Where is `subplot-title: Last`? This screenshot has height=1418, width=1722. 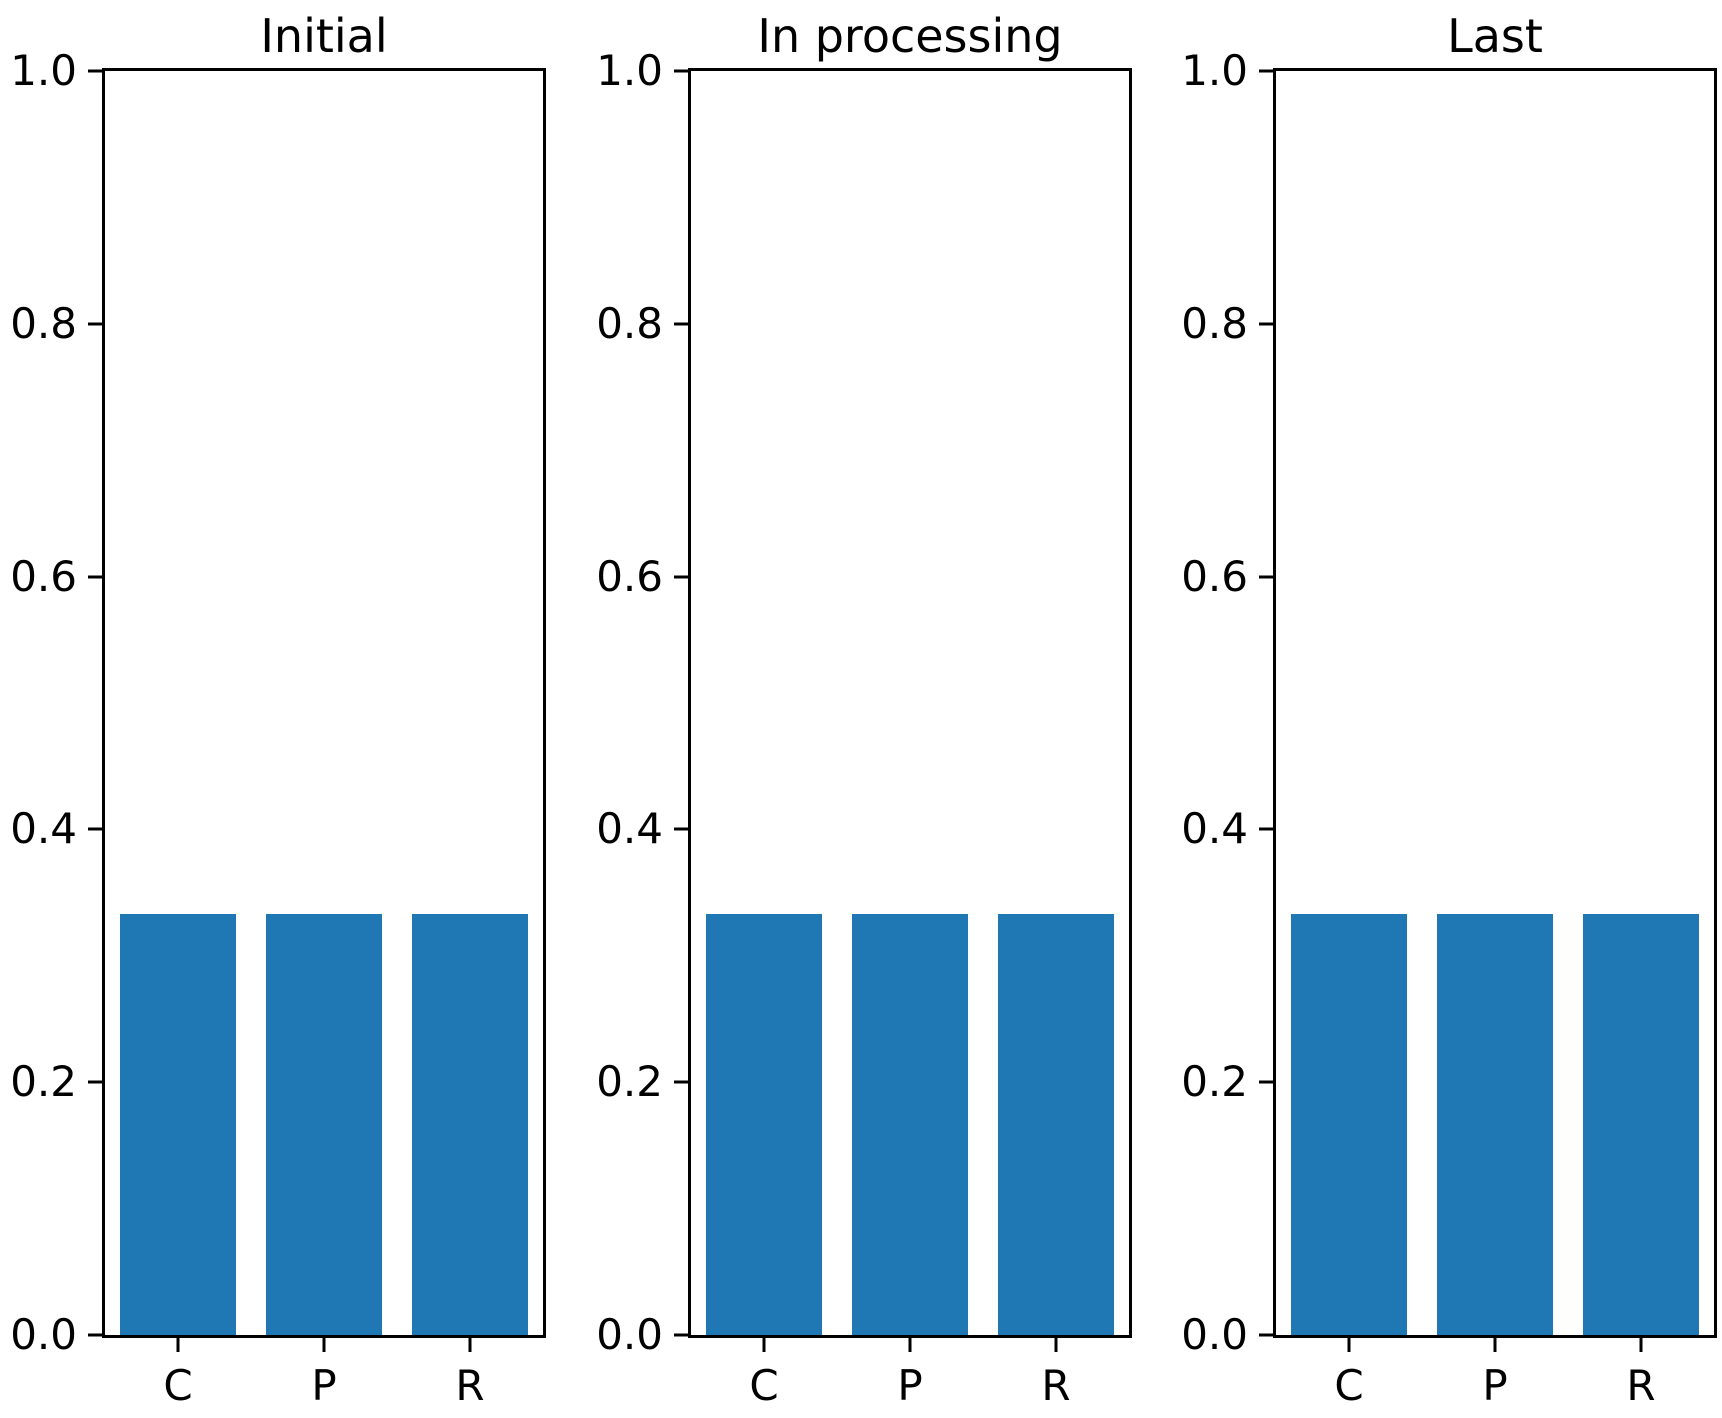
subplot-title: Last is located at coordinates (1495, 36).